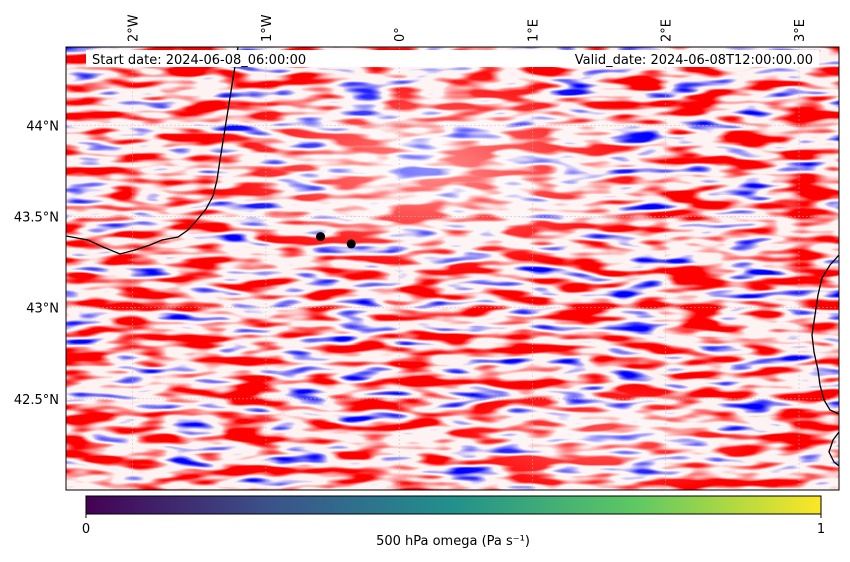 This screenshot has height=562, width=850. I want to click on lon-tick-label: 0°, so click(400, 34).